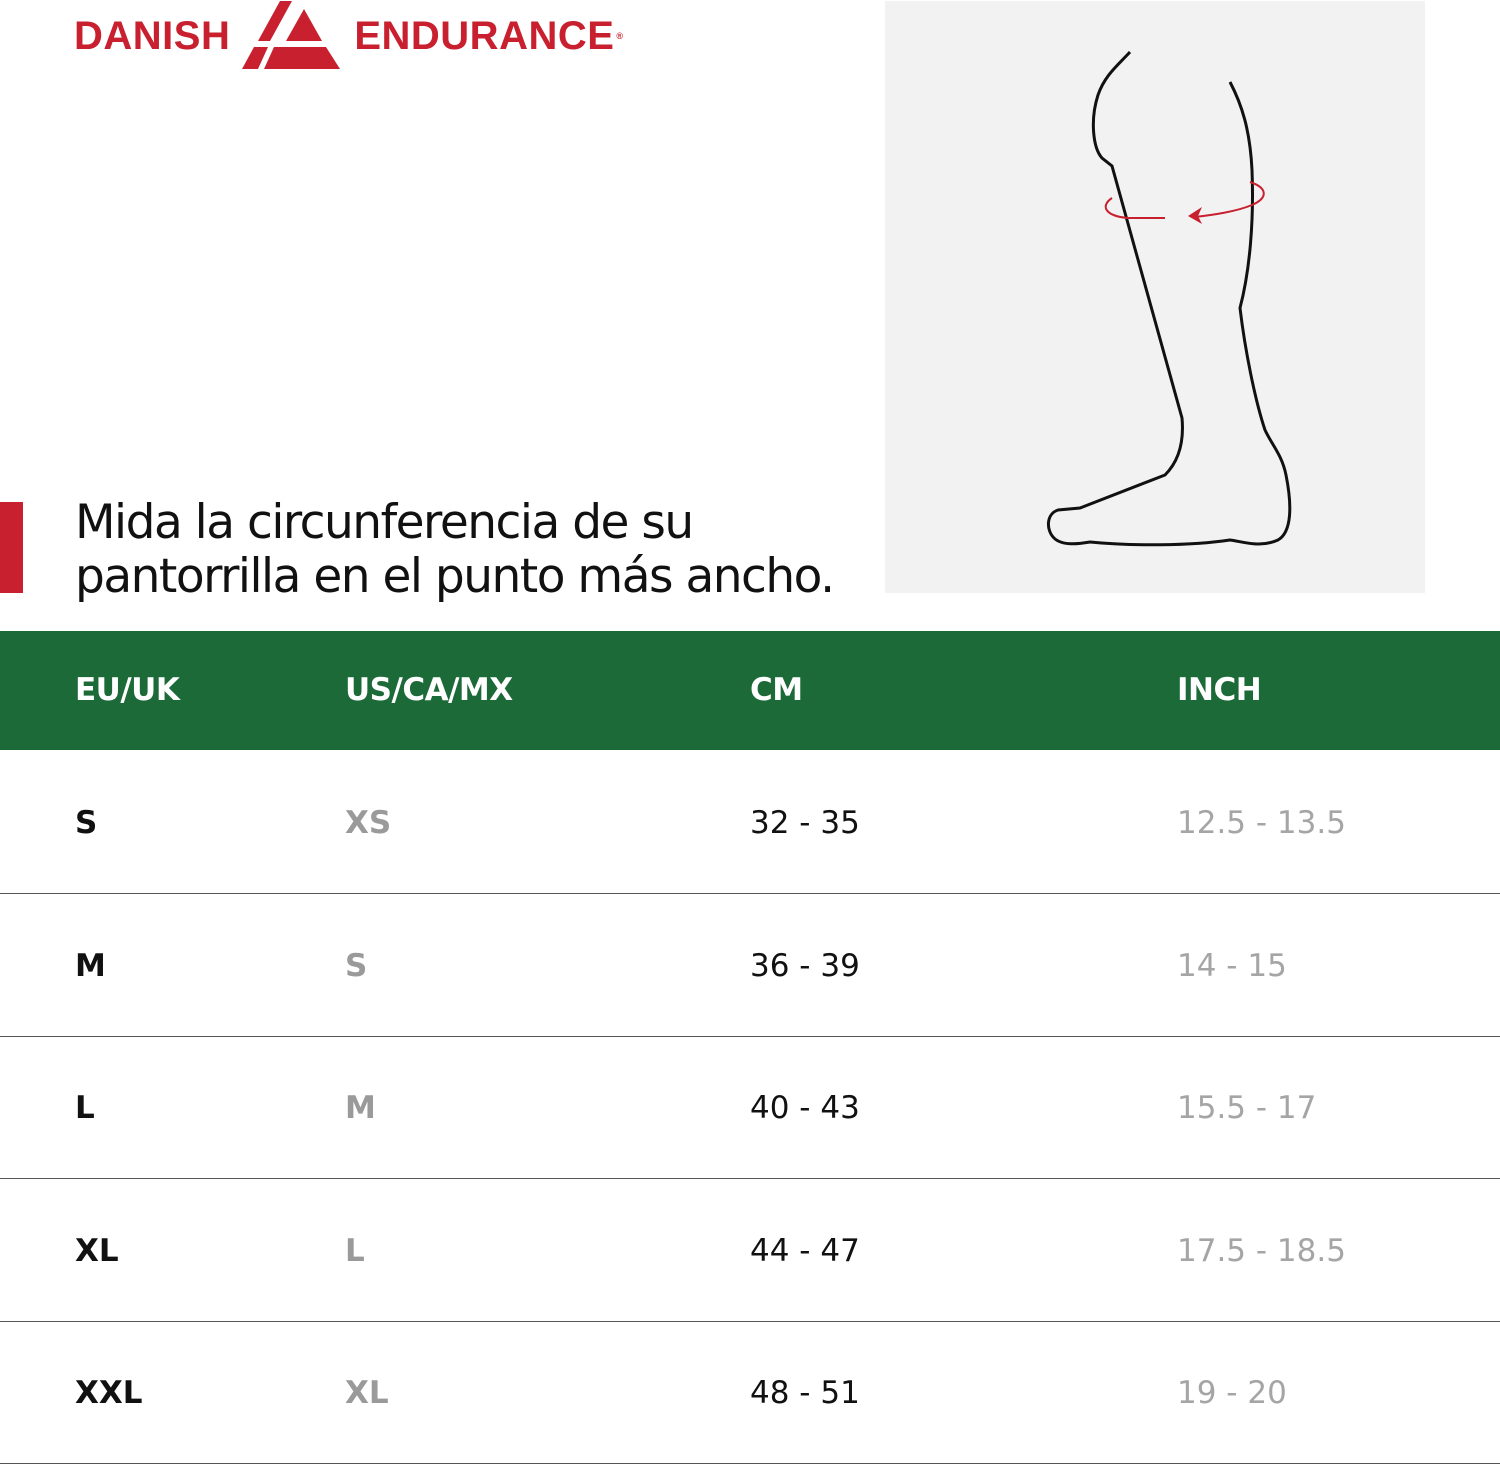 This screenshot has height=1466, width=1500. Describe the element at coordinates (356, 965) in the screenshot. I see `us-size: S` at that location.